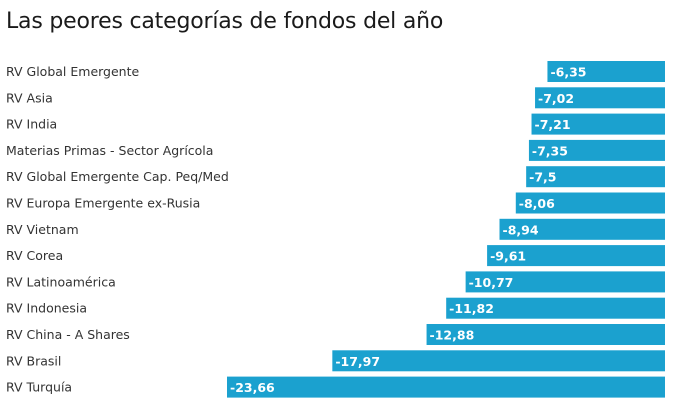  I want to click on value-label: -11,82, so click(471, 308).